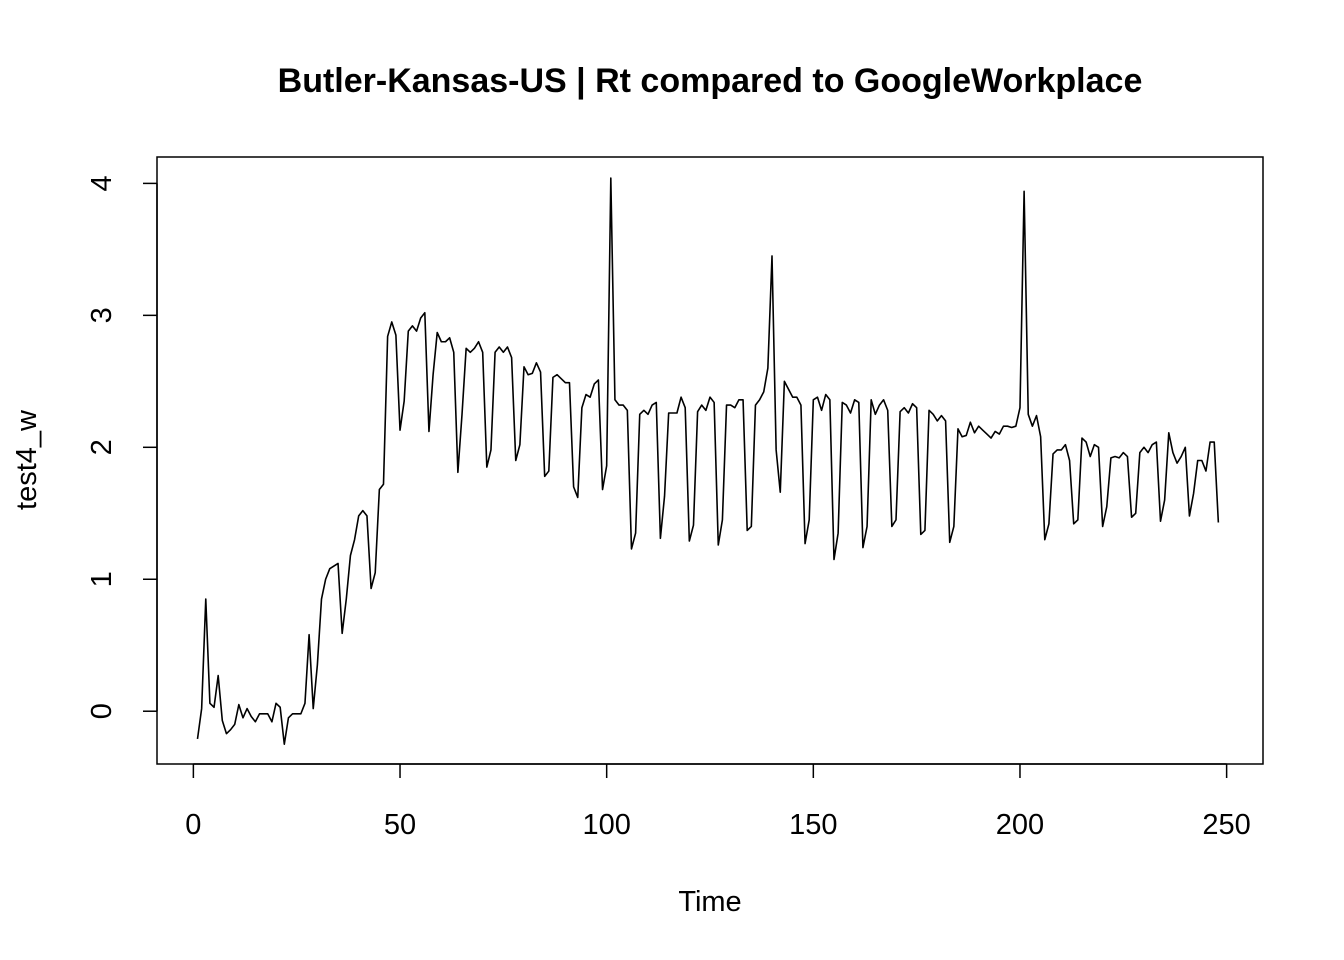 The image size is (1344, 960). I want to click on x-axis-label: Time, so click(709, 902).